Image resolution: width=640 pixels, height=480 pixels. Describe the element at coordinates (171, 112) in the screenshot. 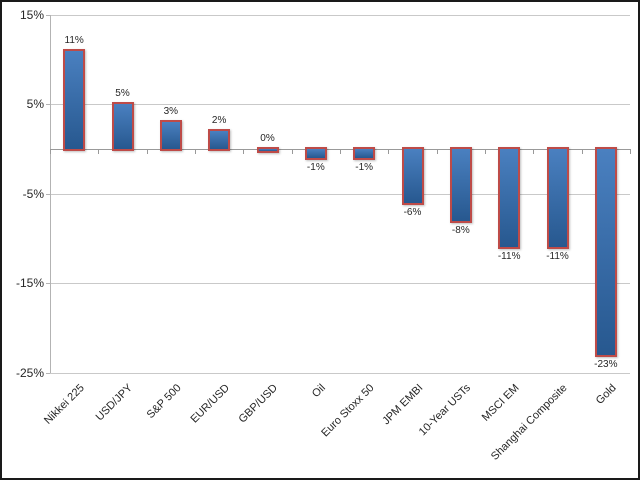

I see `bar-data-label: 3%` at that location.